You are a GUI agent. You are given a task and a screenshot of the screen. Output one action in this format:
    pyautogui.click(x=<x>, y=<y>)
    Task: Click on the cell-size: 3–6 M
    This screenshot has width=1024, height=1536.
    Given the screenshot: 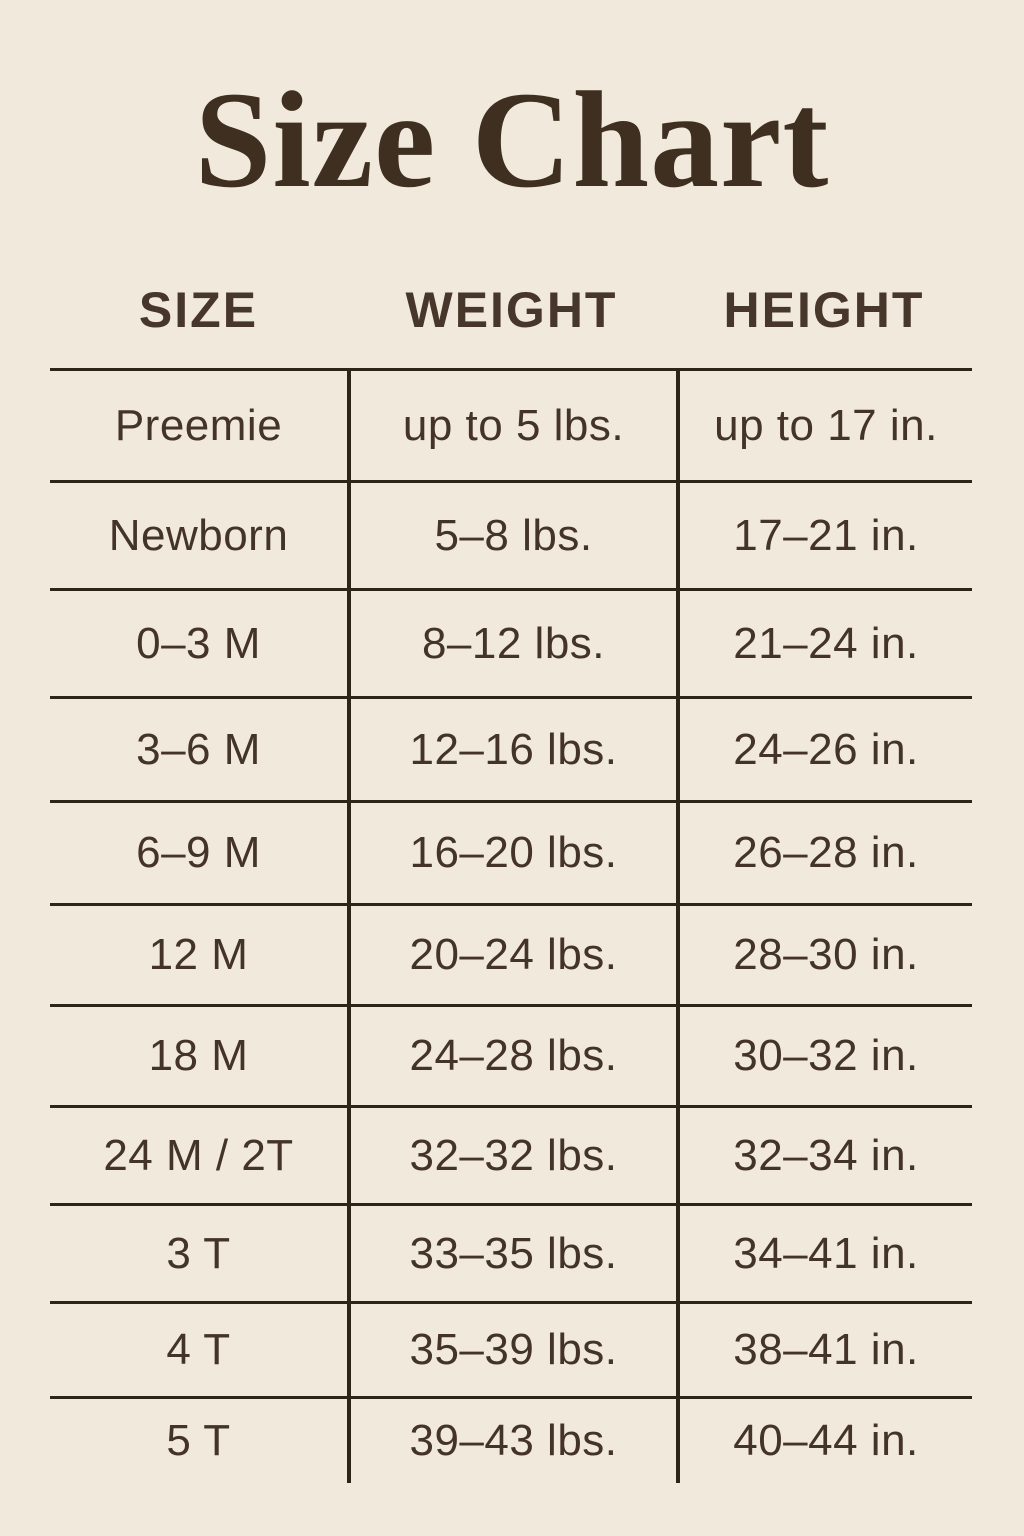 What is the action you would take?
    pyautogui.click(x=198, y=749)
    